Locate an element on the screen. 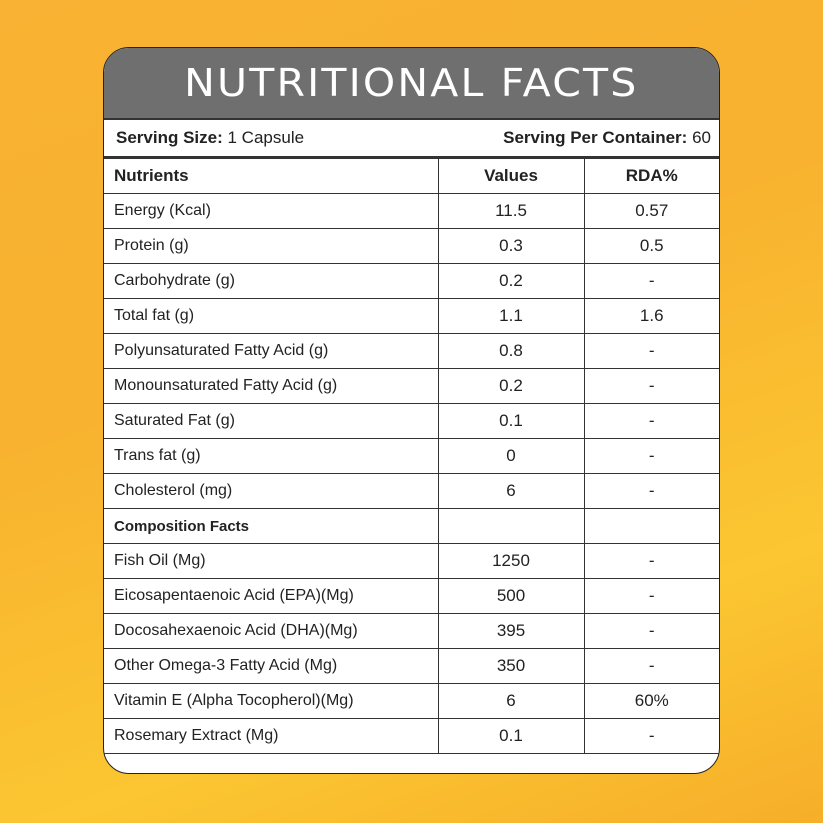 This screenshot has height=823, width=823. column-header-values: Values is located at coordinates (511, 176).